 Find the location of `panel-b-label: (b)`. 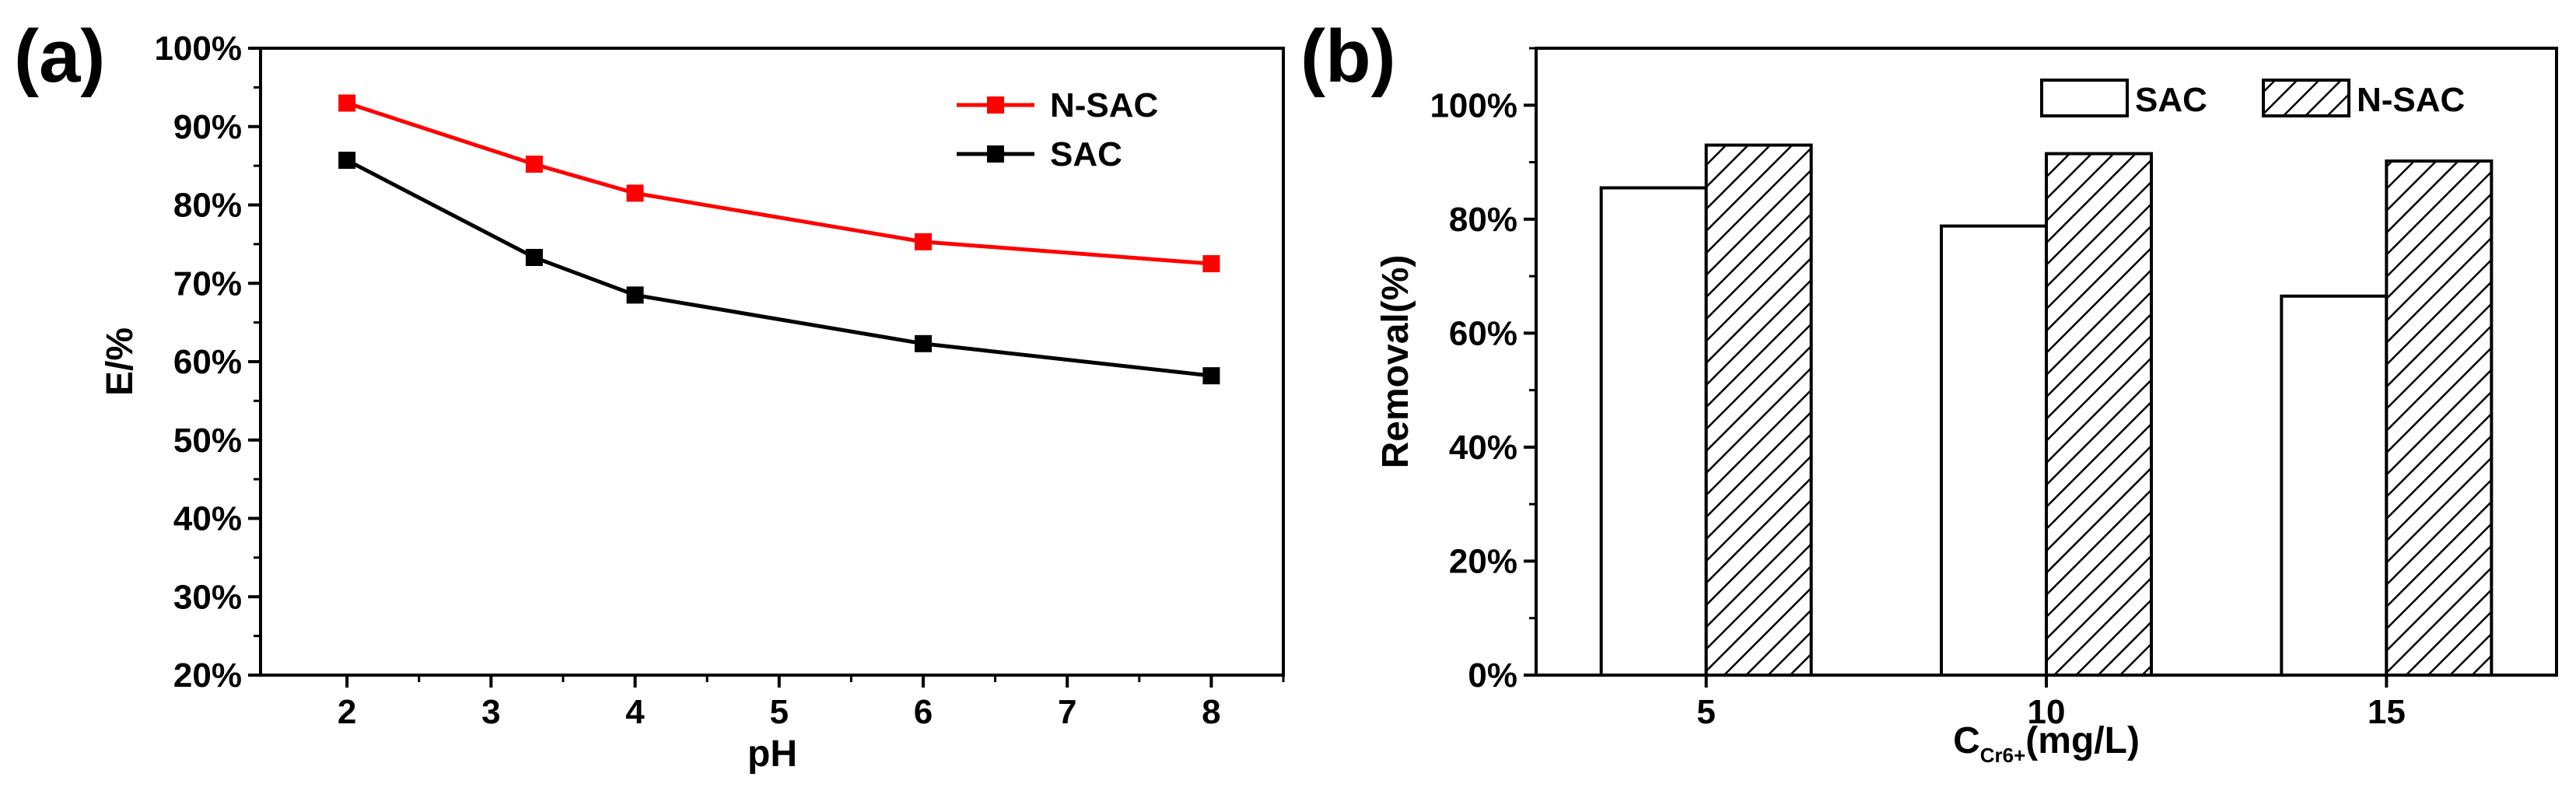

panel-b-label: (b) is located at coordinates (1348, 57).